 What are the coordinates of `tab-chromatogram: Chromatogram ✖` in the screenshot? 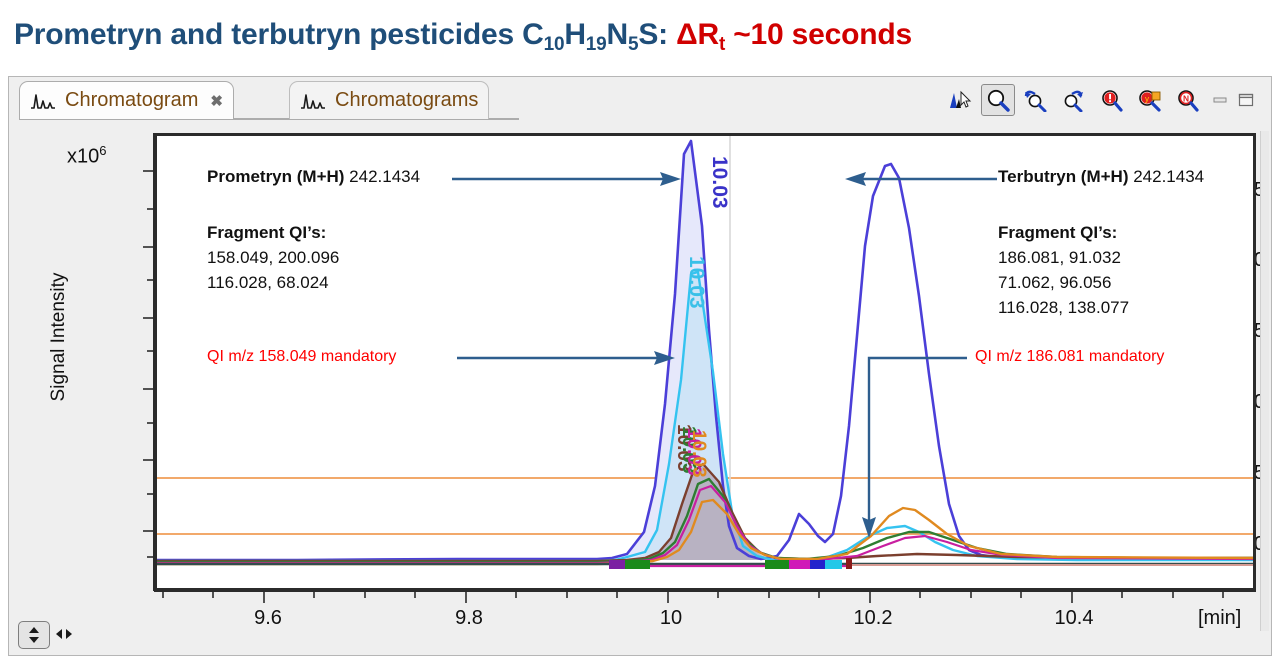 It's located at (126, 100).